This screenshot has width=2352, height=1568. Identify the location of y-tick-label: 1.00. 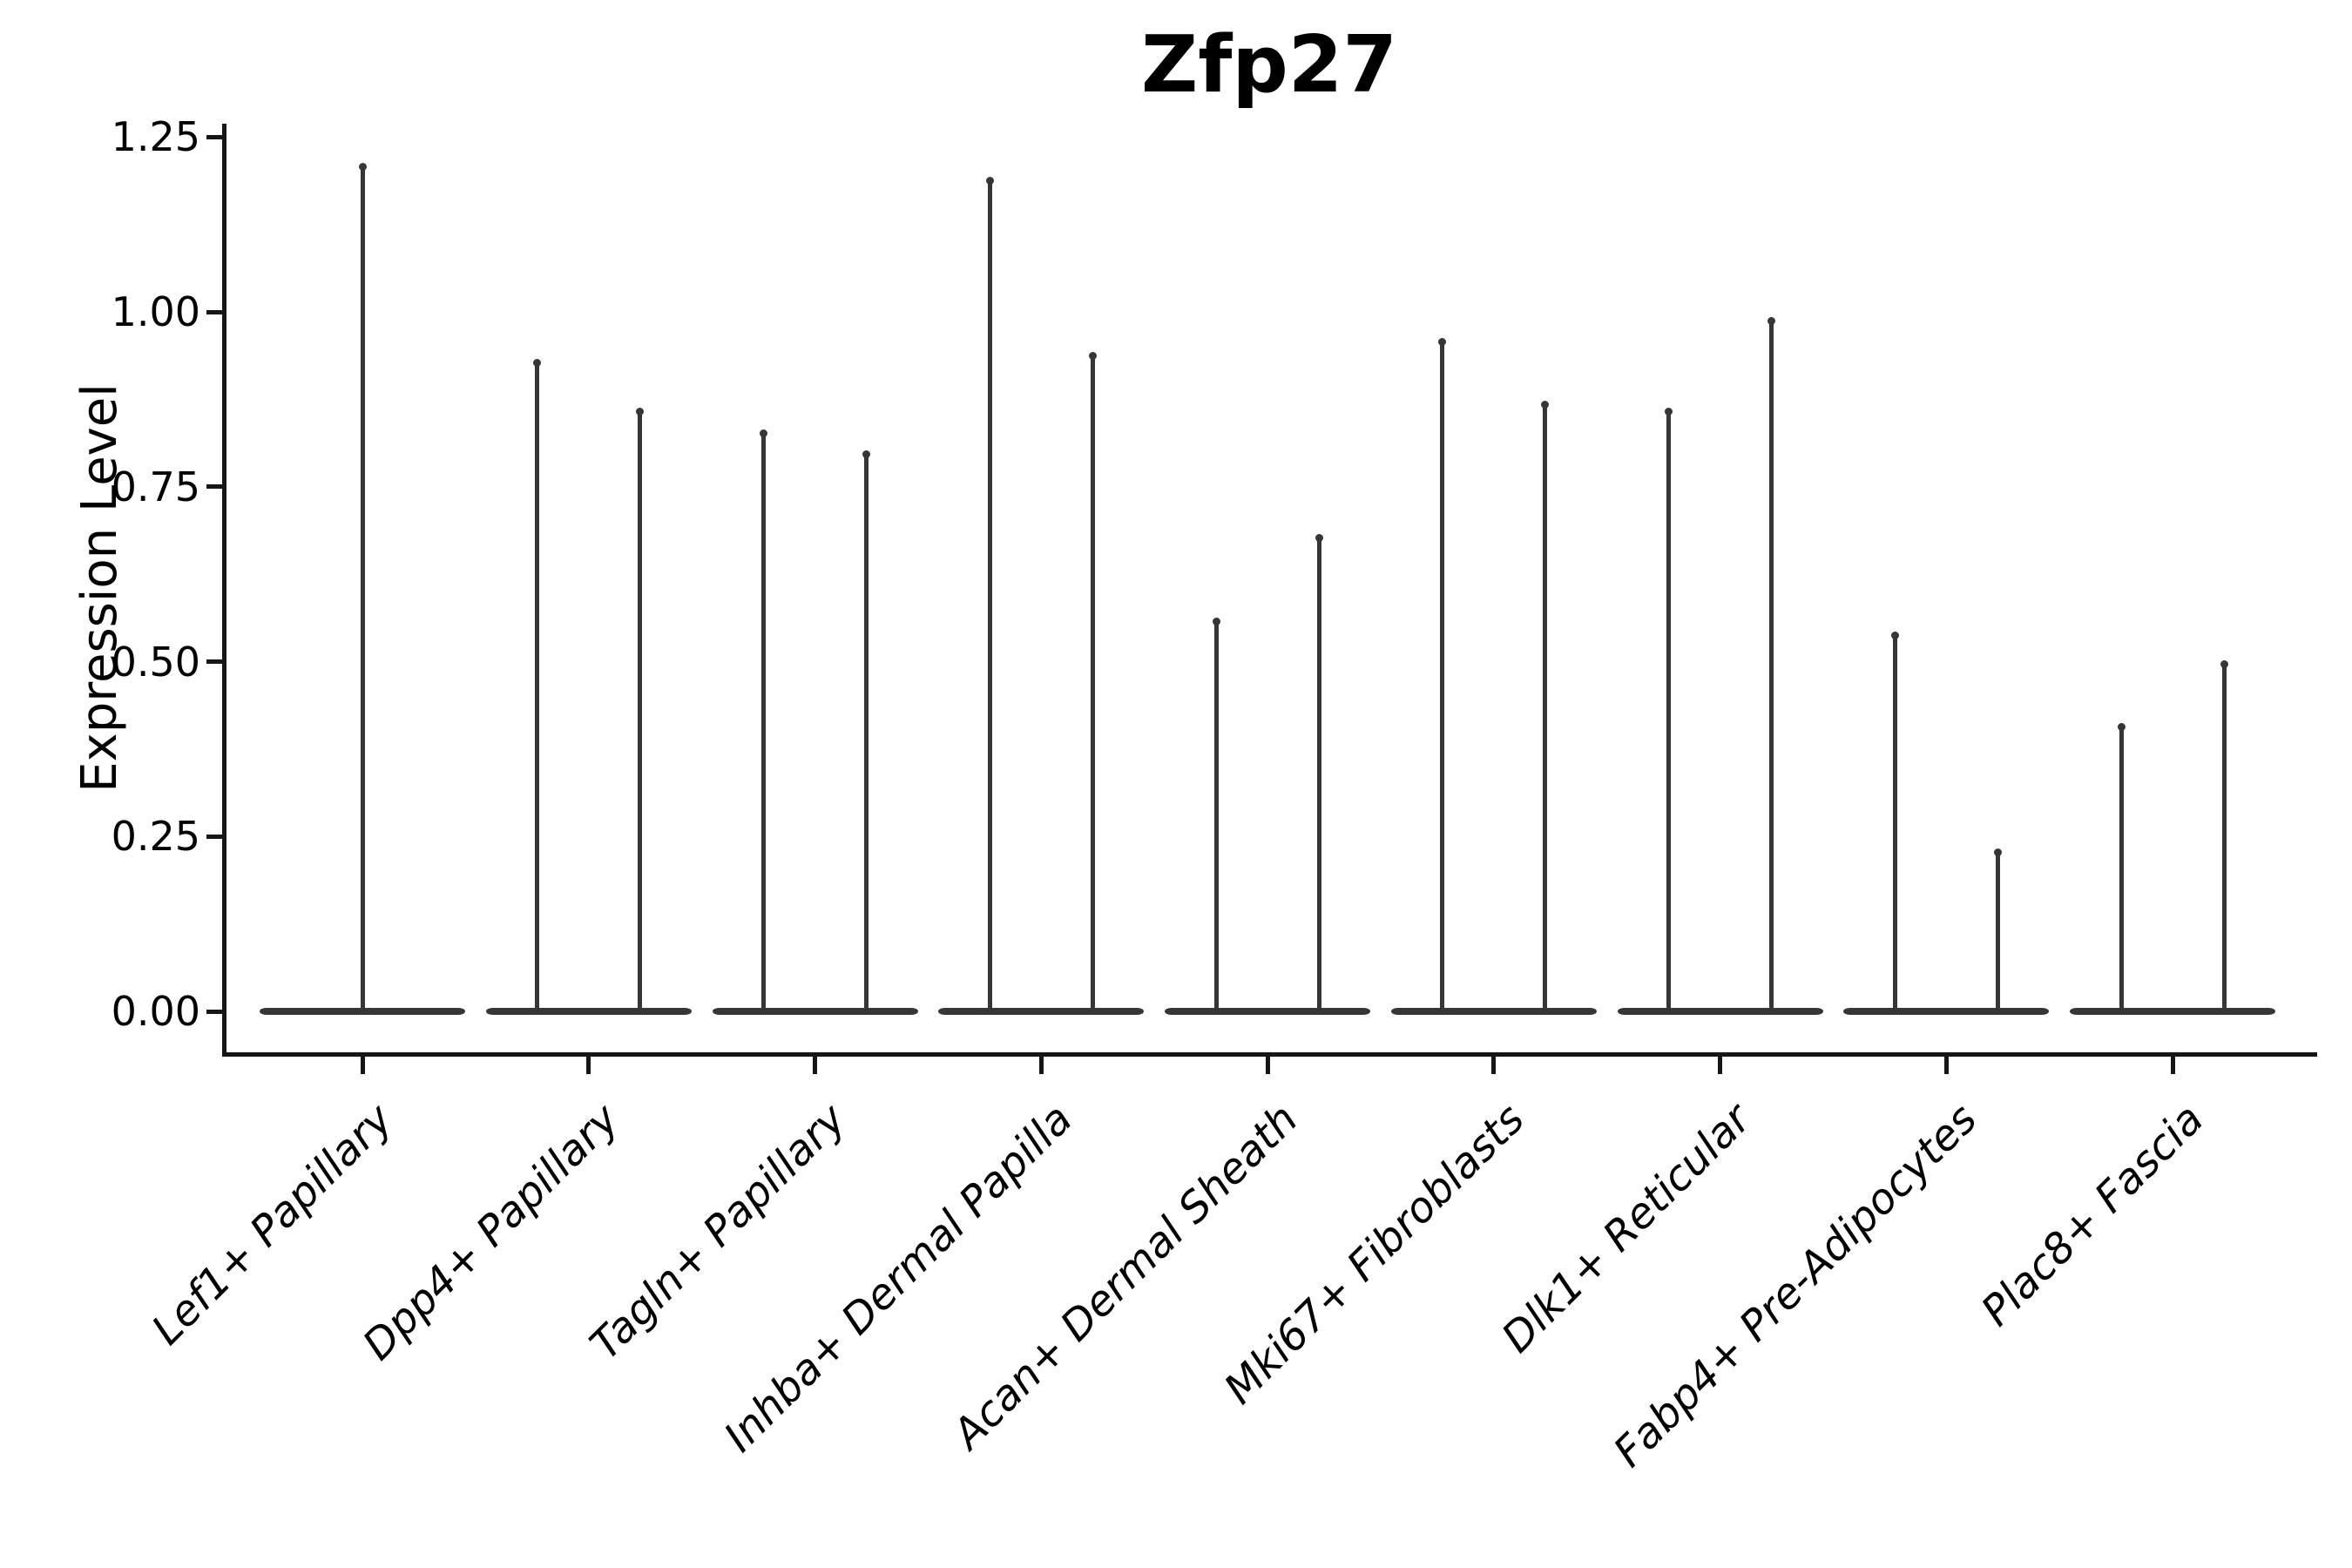
(155, 311).